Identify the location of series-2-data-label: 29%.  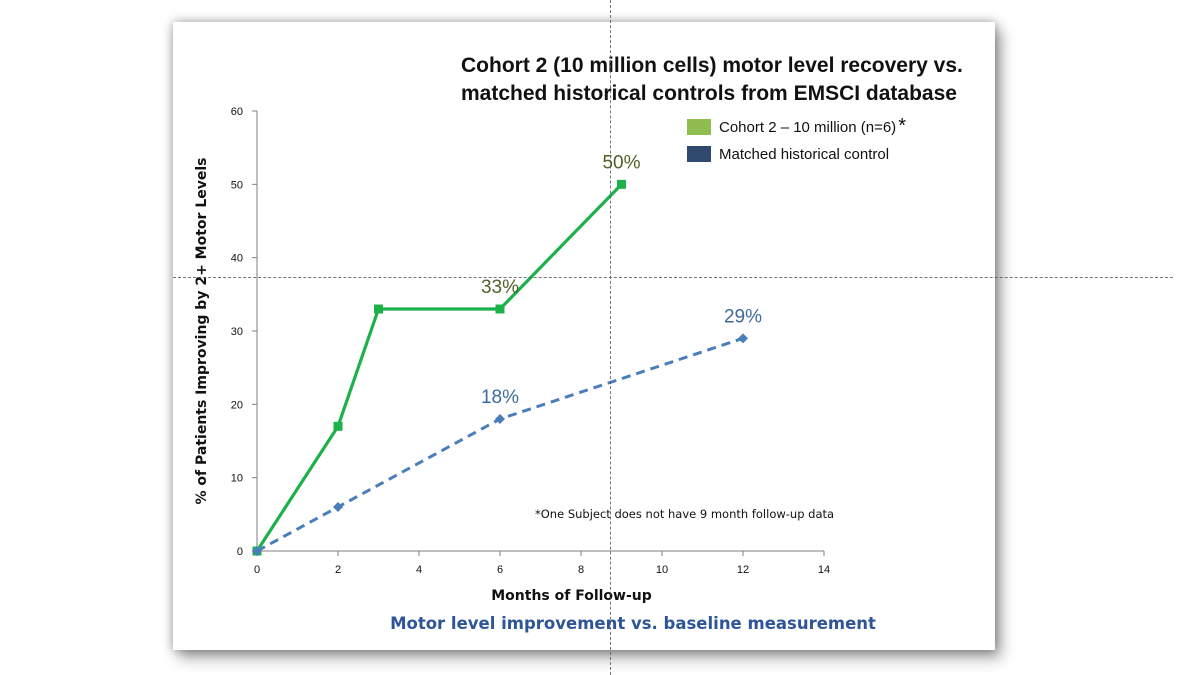
(743, 316).